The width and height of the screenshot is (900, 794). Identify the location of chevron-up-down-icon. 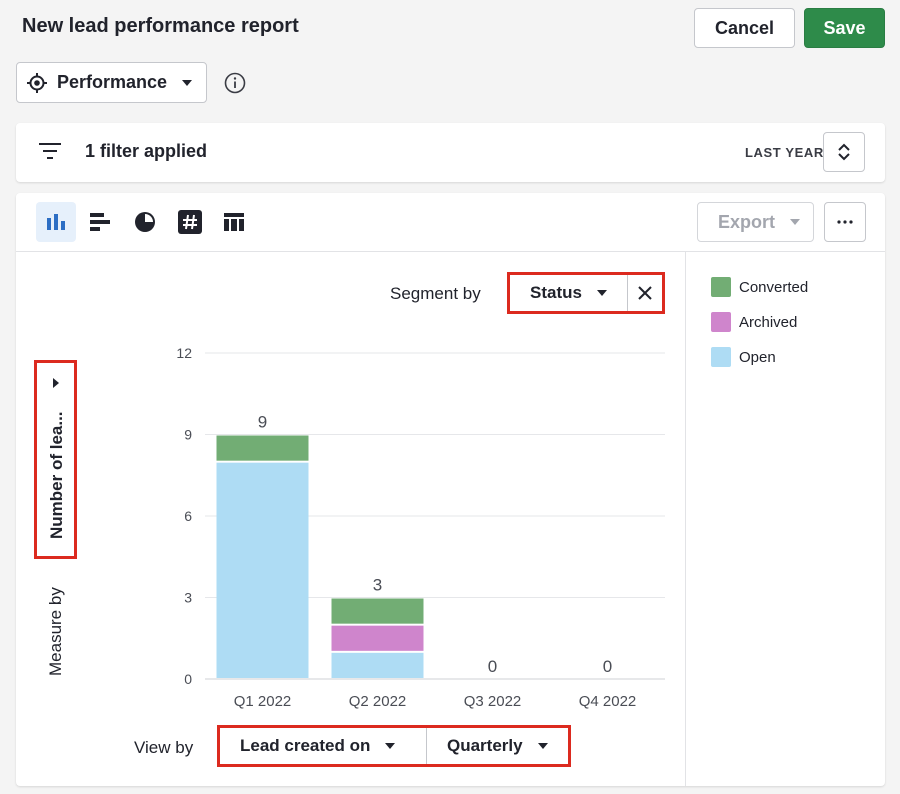
(844, 152).